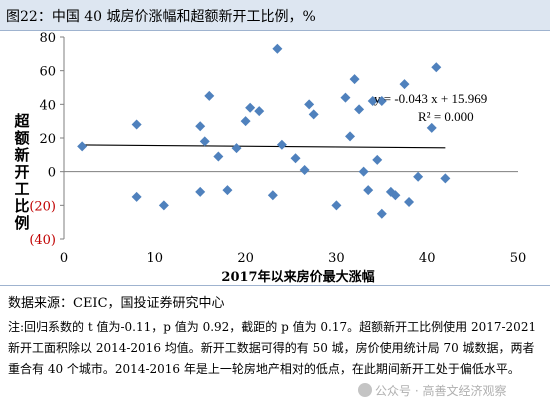 The image size is (550, 411). What do you see at coordinates (245, 258) in the screenshot?
I see `x-tick-label: 20` at bounding box center [245, 258].